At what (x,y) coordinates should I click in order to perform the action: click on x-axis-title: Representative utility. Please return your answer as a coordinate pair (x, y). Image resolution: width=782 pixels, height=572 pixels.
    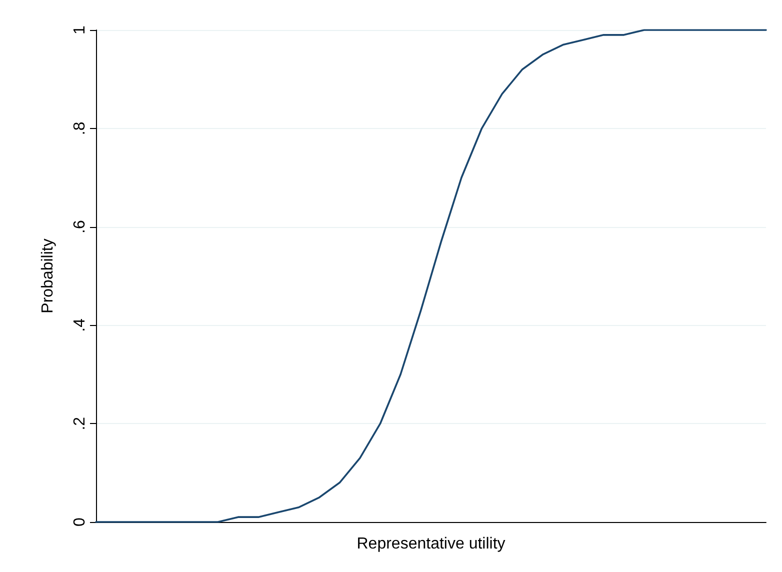
    Looking at the image, I should click on (431, 544).